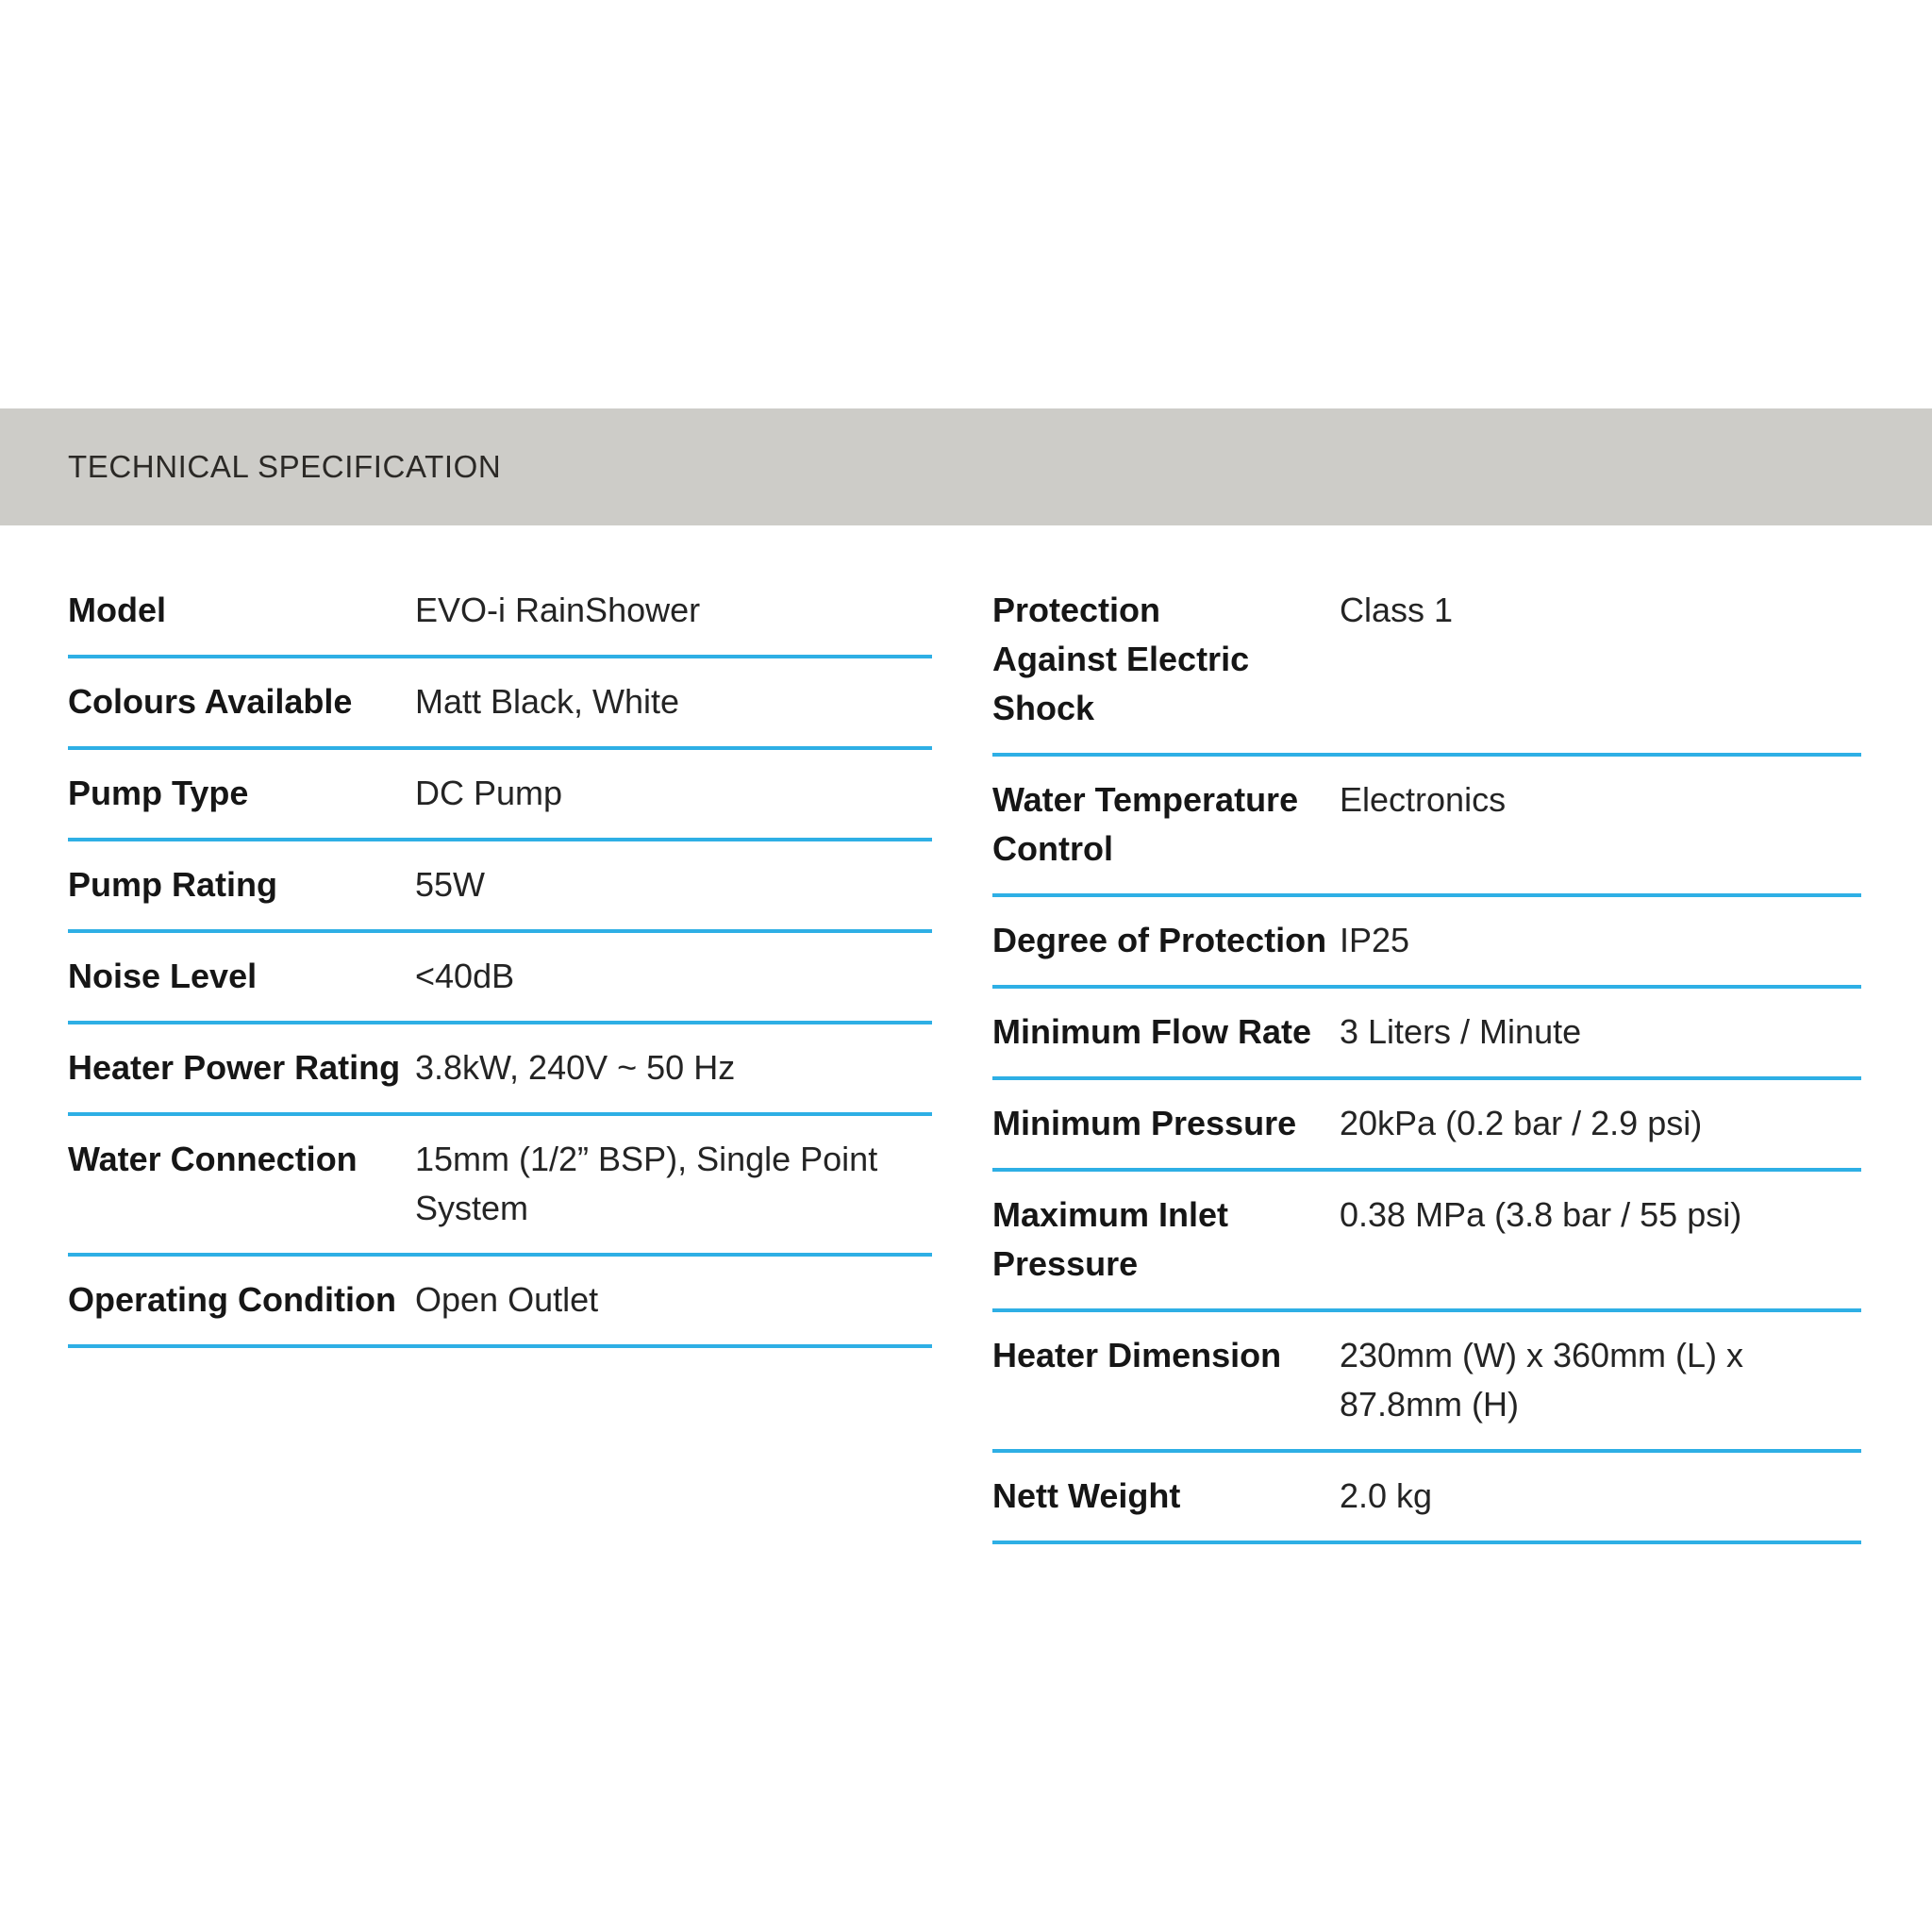 Image resolution: width=1932 pixels, height=1932 pixels. Describe the element at coordinates (647, 1184) in the screenshot. I see `spec-value: 15mm (1/2” BSP), Single Point System` at that location.